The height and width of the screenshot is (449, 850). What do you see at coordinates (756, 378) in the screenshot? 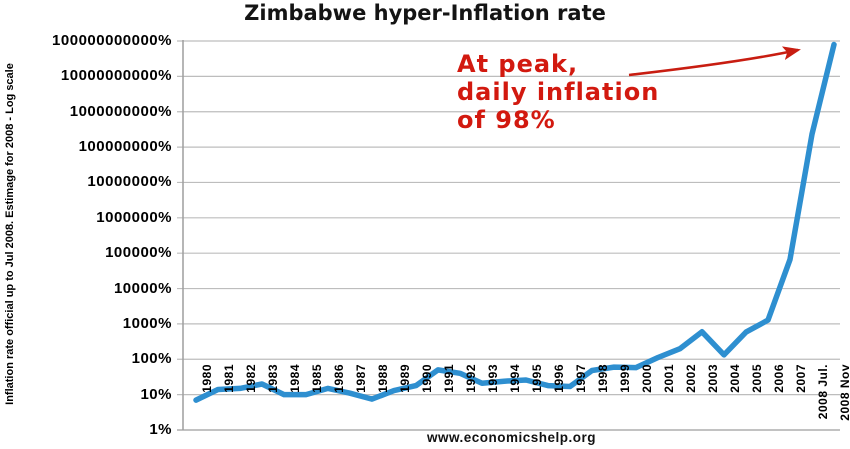
I see `x-tick-label: 2005` at bounding box center [756, 378].